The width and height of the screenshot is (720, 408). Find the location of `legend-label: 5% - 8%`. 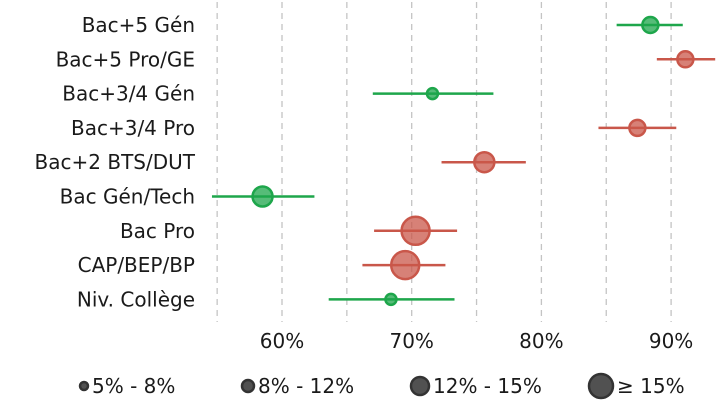

legend-label: 5% - 8% is located at coordinates (133, 386).